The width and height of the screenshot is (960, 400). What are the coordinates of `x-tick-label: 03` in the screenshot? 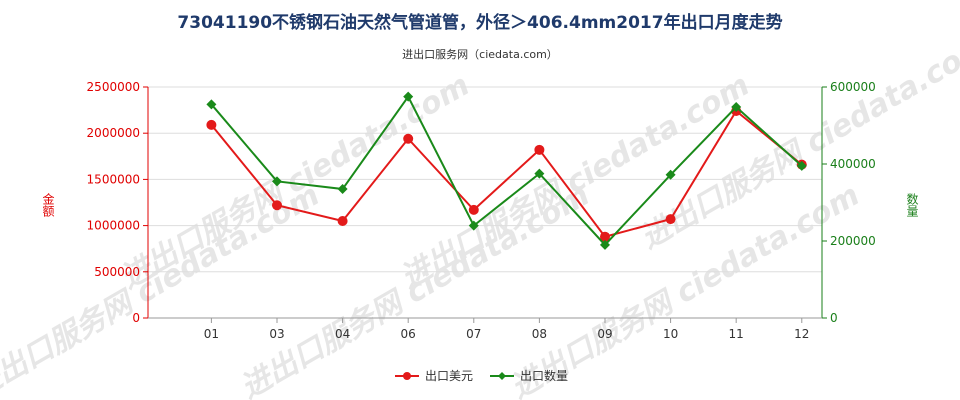 It's located at (276, 334).